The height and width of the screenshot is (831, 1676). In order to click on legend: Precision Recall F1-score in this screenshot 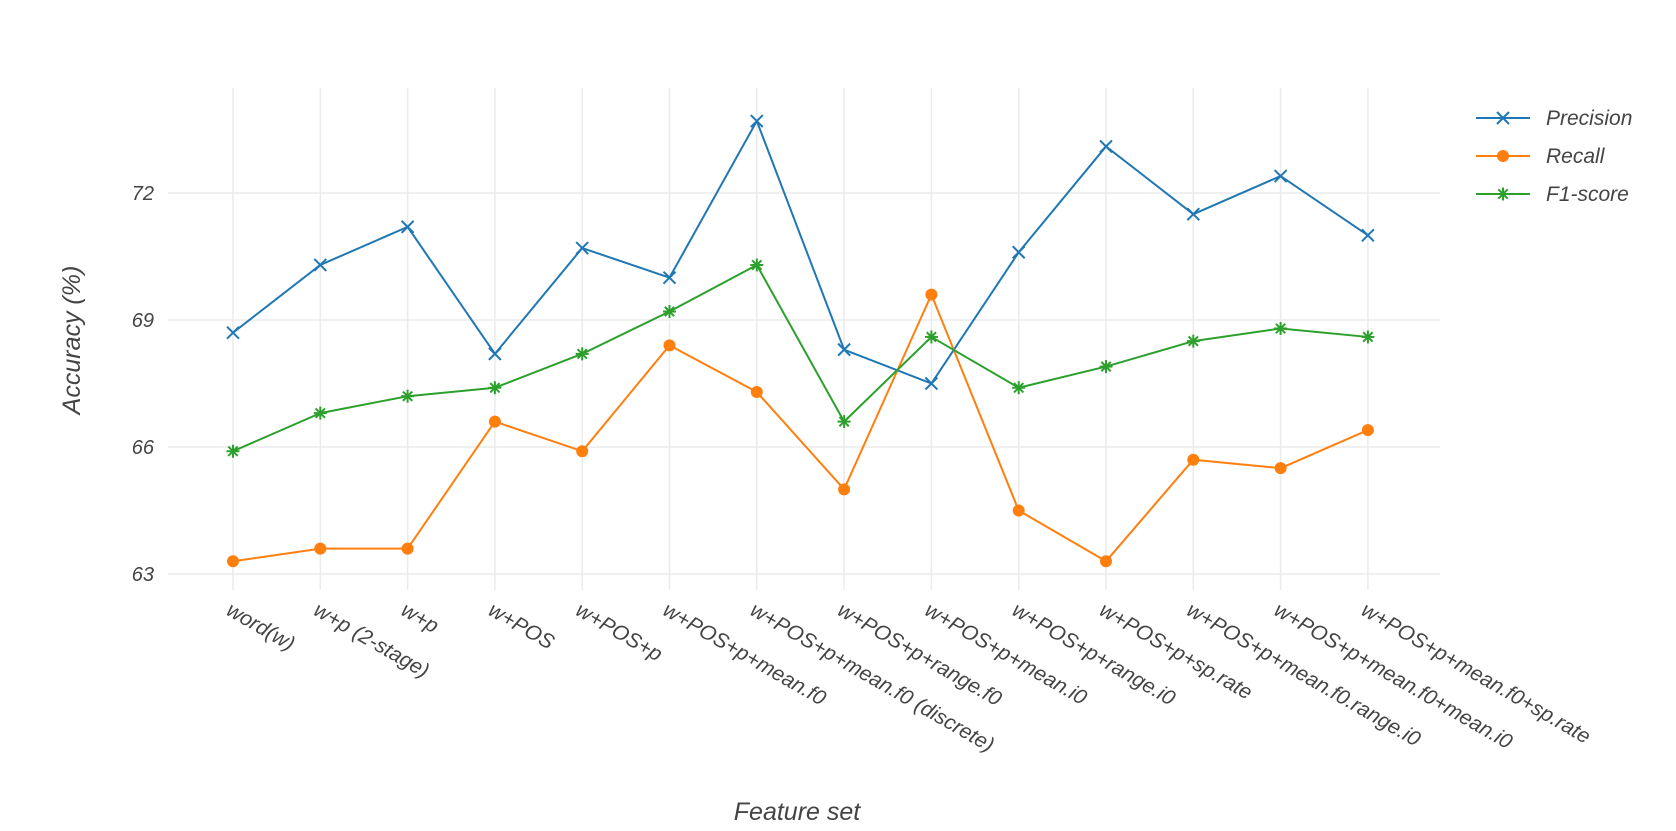, I will do `click(1554, 156)`.